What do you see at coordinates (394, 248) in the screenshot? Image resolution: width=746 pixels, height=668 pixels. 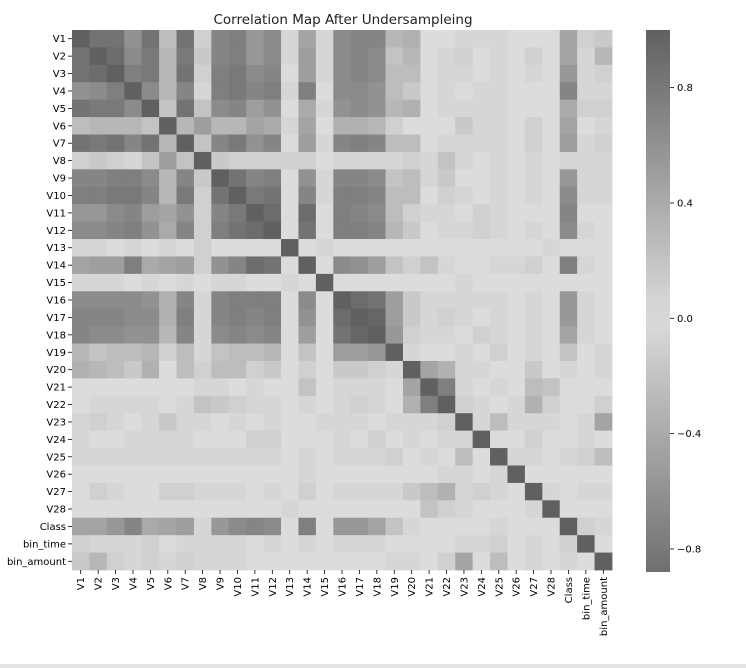 I see `heatmap-cell-V13-V19` at bounding box center [394, 248].